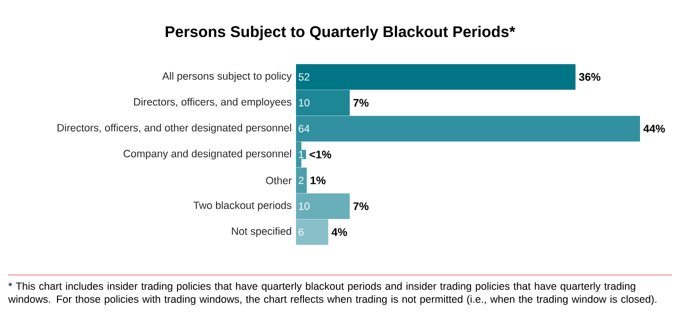 The image size is (681, 331). I want to click on data-label: 2, so click(301, 180).